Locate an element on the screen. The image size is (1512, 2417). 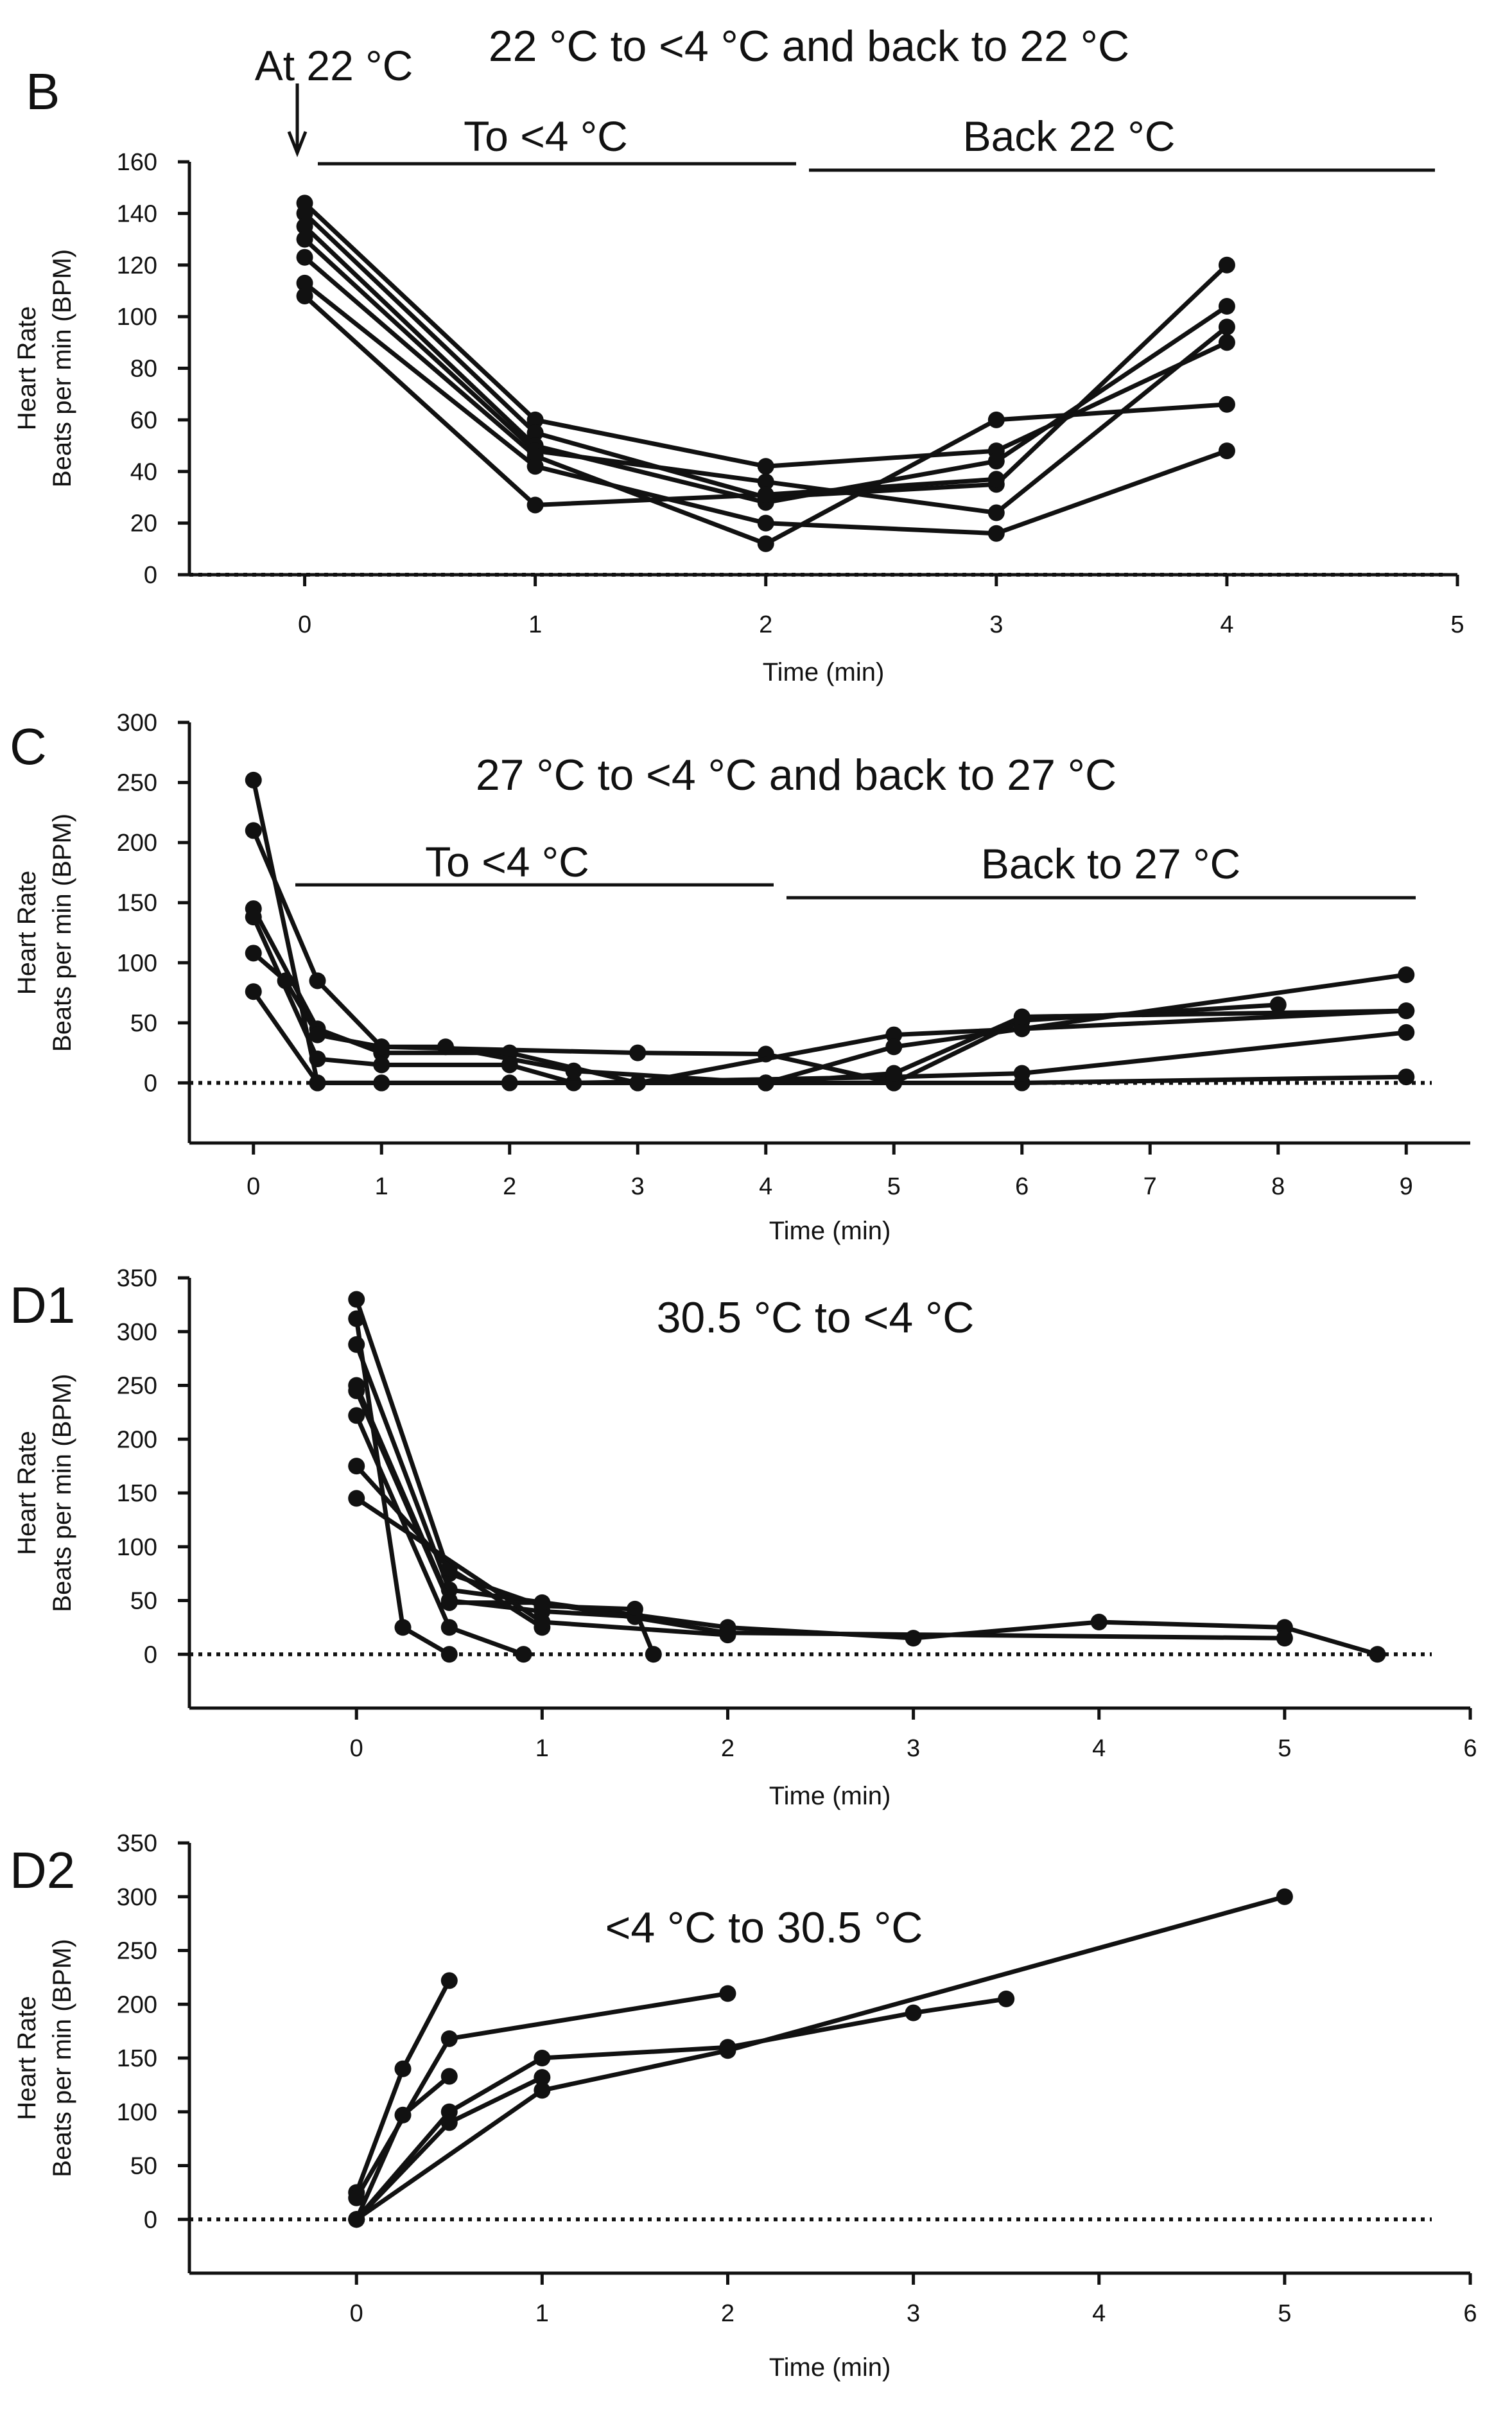
panel-label: C is located at coordinates (28, 746).